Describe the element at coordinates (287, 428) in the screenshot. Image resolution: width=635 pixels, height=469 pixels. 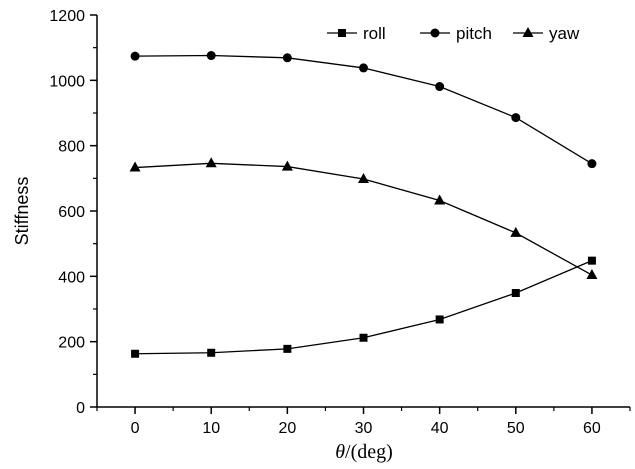
I see `x-tick-label: 20` at that location.